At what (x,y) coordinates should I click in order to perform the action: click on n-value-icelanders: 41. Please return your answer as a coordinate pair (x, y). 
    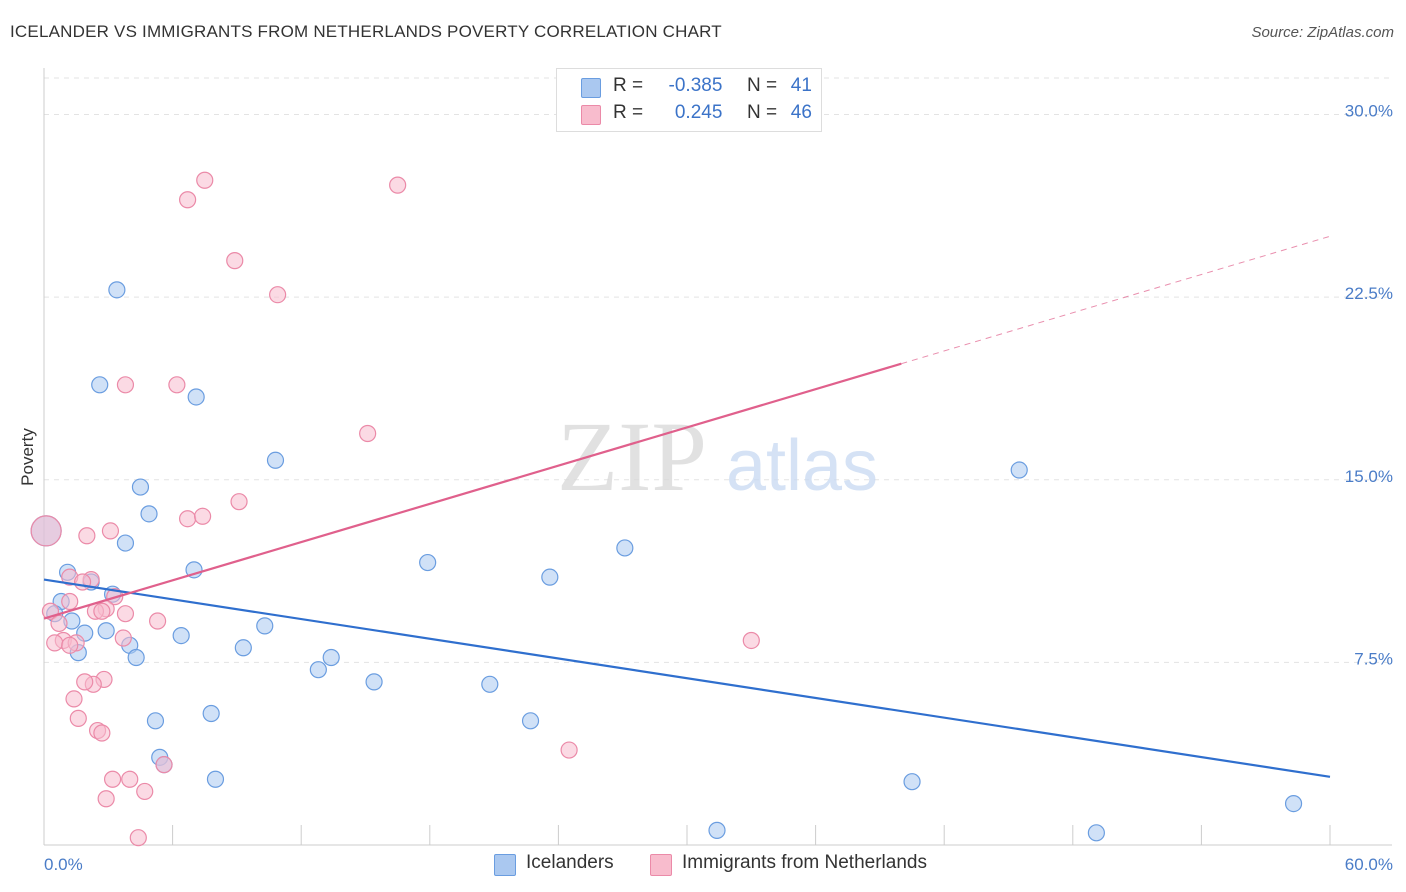
    Looking at the image, I should click on (801, 85).